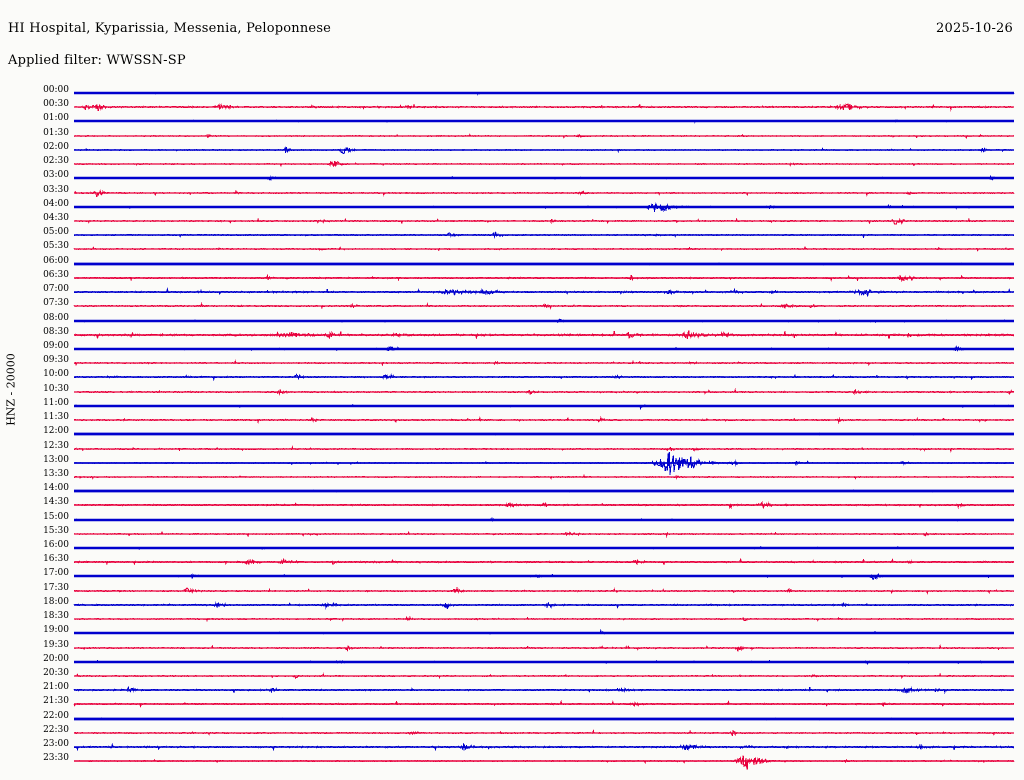  Describe the element at coordinates (512, 690) in the screenshot. I see `trace-row: 21:00` at that location.